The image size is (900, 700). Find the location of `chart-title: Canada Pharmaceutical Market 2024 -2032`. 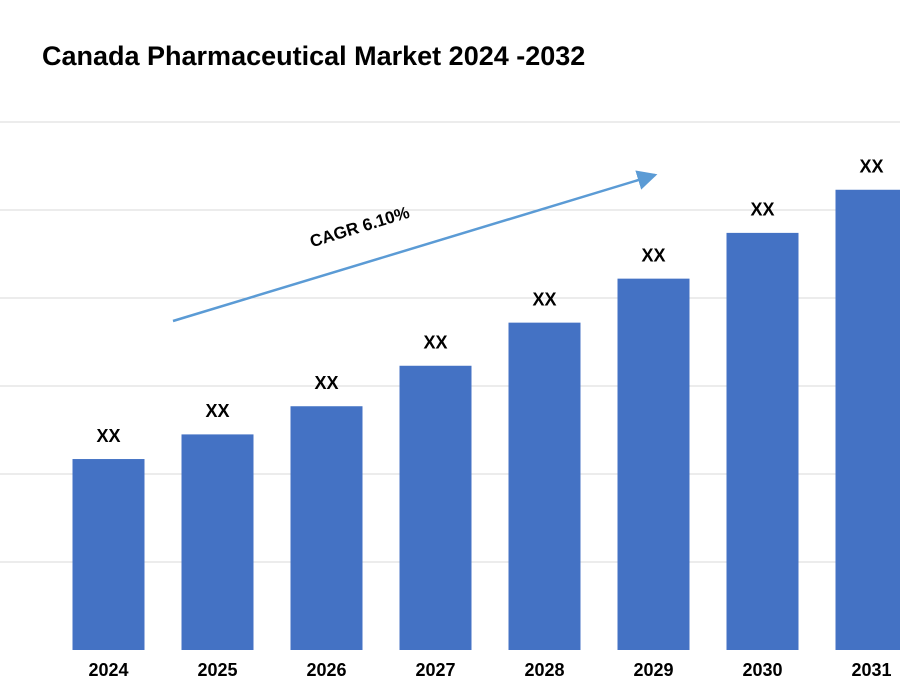

chart-title: Canada Pharmaceutical Market 2024 -2032 is located at coordinates (313, 56).